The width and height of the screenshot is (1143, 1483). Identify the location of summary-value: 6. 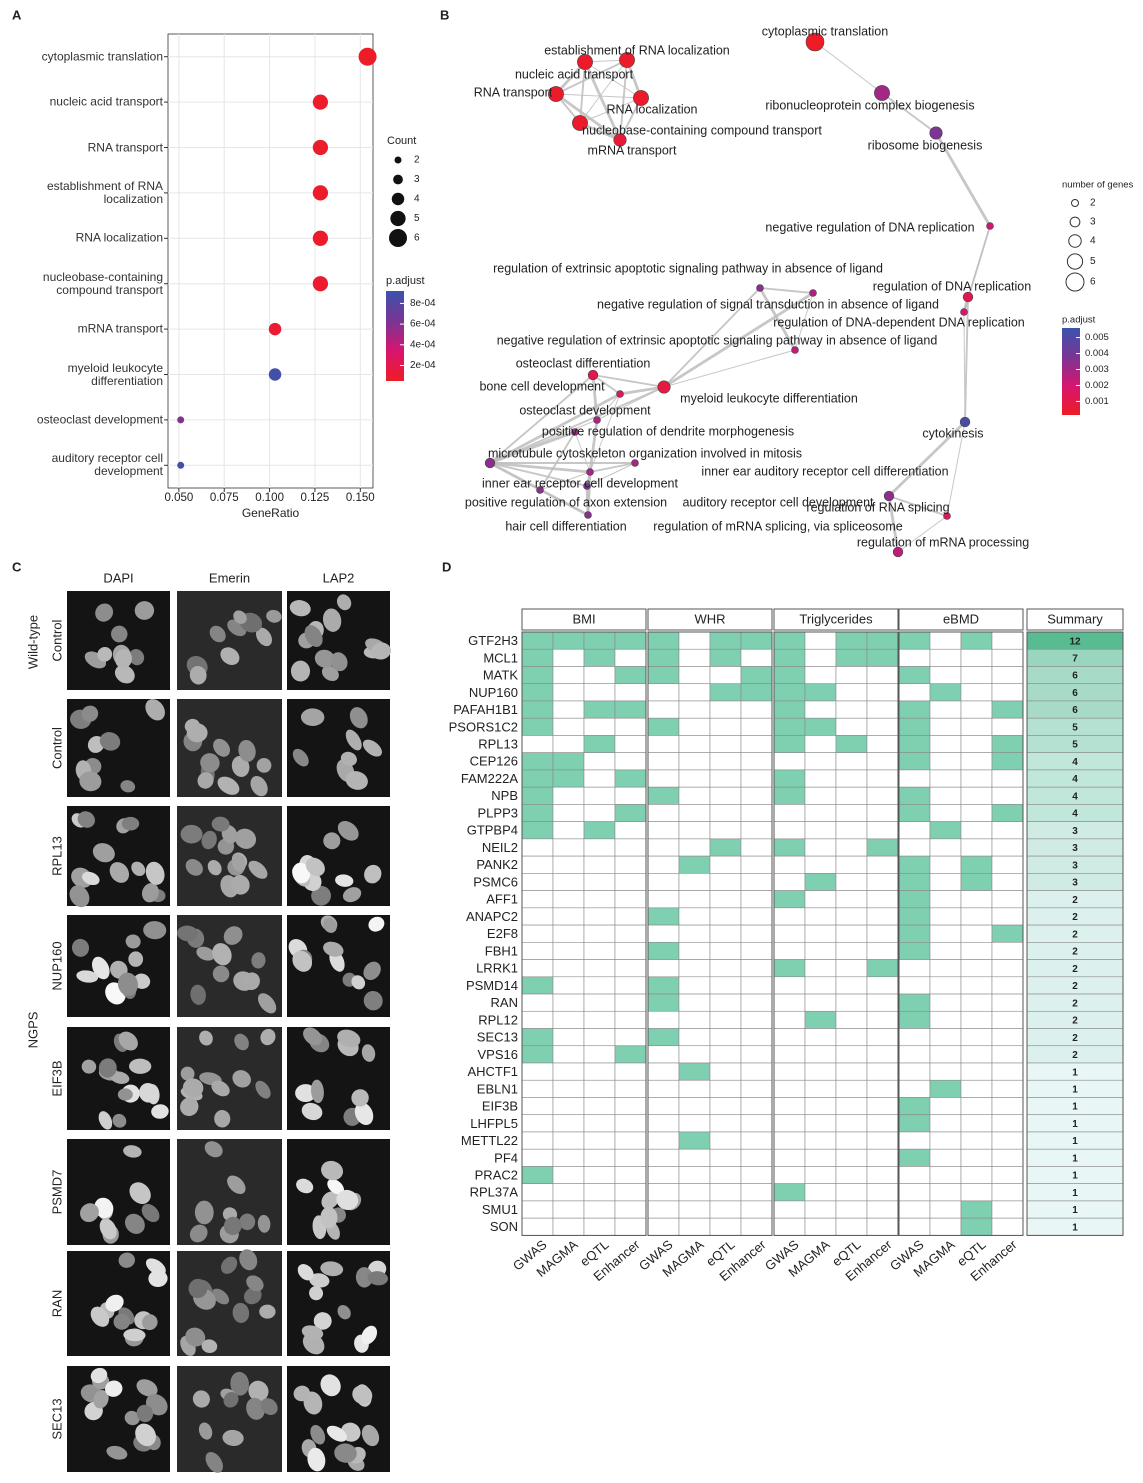
(1075, 710).